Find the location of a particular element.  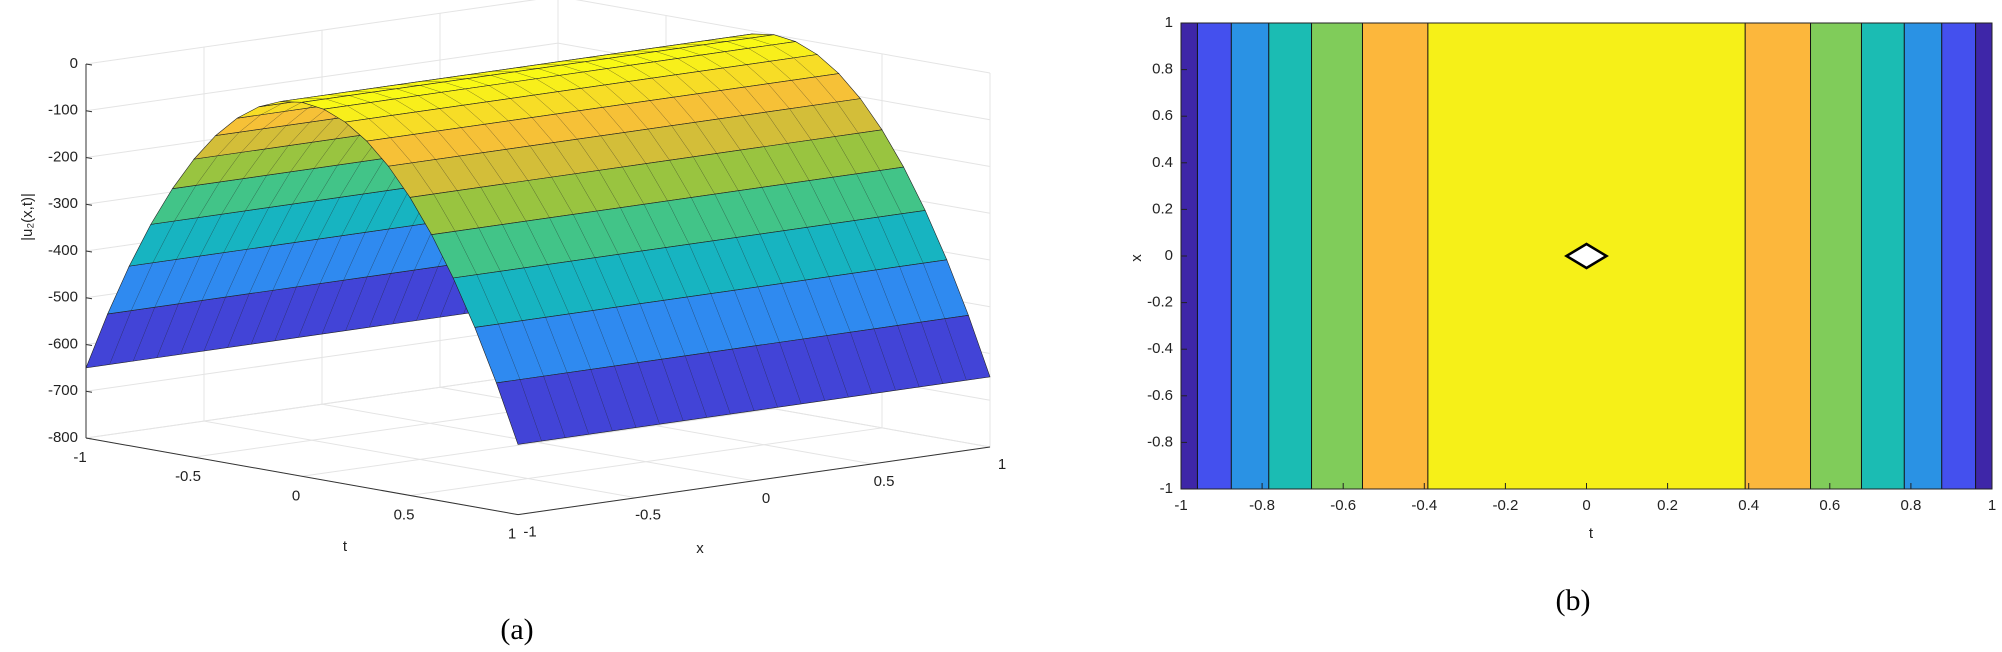

z-tick-label: 0 is located at coordinates (74, 63).